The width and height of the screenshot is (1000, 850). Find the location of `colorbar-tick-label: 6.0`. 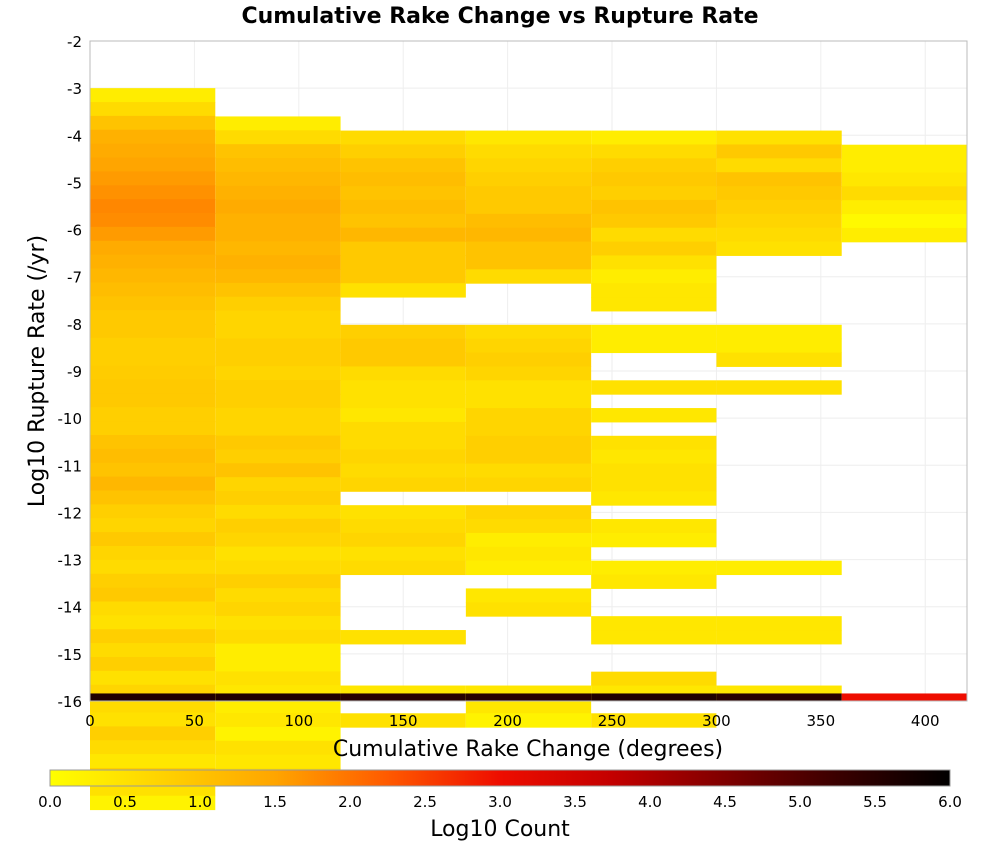

colorbar-tick-label: 6.0 is located at coordinates (950, 802).